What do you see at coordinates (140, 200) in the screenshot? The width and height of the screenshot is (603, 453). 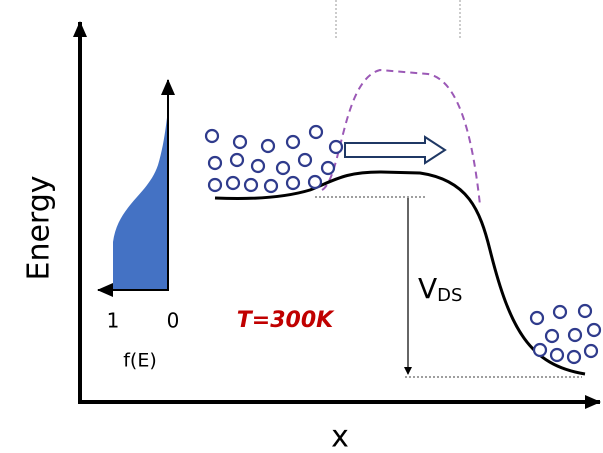 I see `fermi-fill` at bounding box center [140, 200].